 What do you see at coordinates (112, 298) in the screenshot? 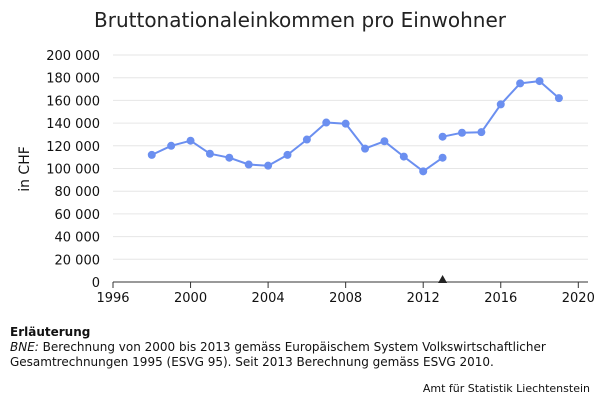
I see `x-tick-label: 1996` at bounding box center [112, 298].